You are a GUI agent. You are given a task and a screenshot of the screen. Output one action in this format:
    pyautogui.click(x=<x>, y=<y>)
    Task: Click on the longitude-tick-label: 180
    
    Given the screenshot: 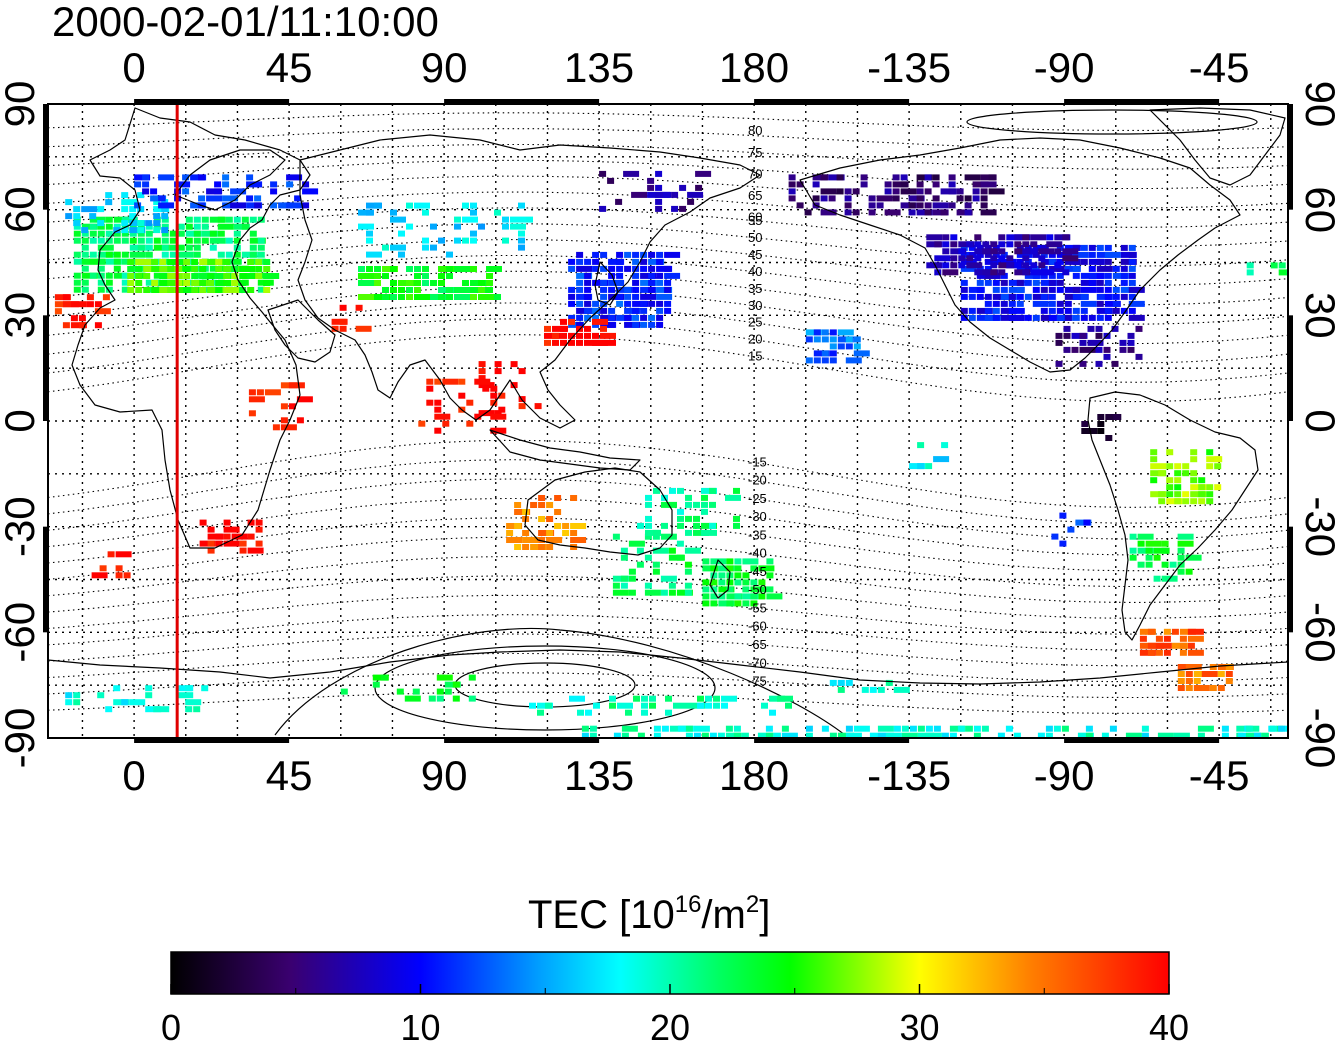 What is the action you would take?
    pyautogui.click(x=754, y=67)
    